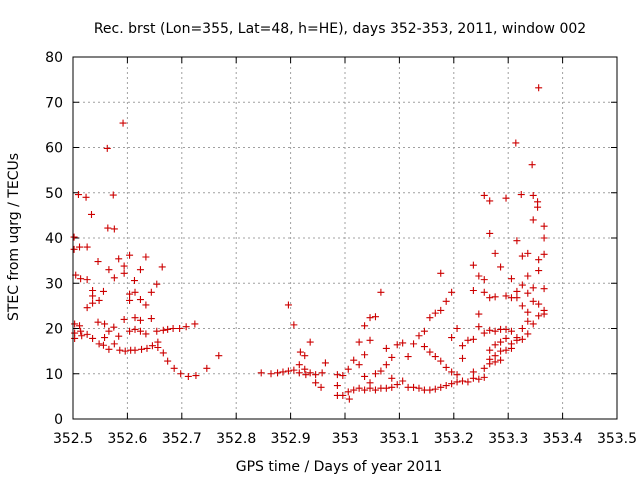 This screenshot has width=640, height=480. Describe the element at coordinates (182, 439) in the screenshot. I see `x-tick-label: 352.7` at that location.